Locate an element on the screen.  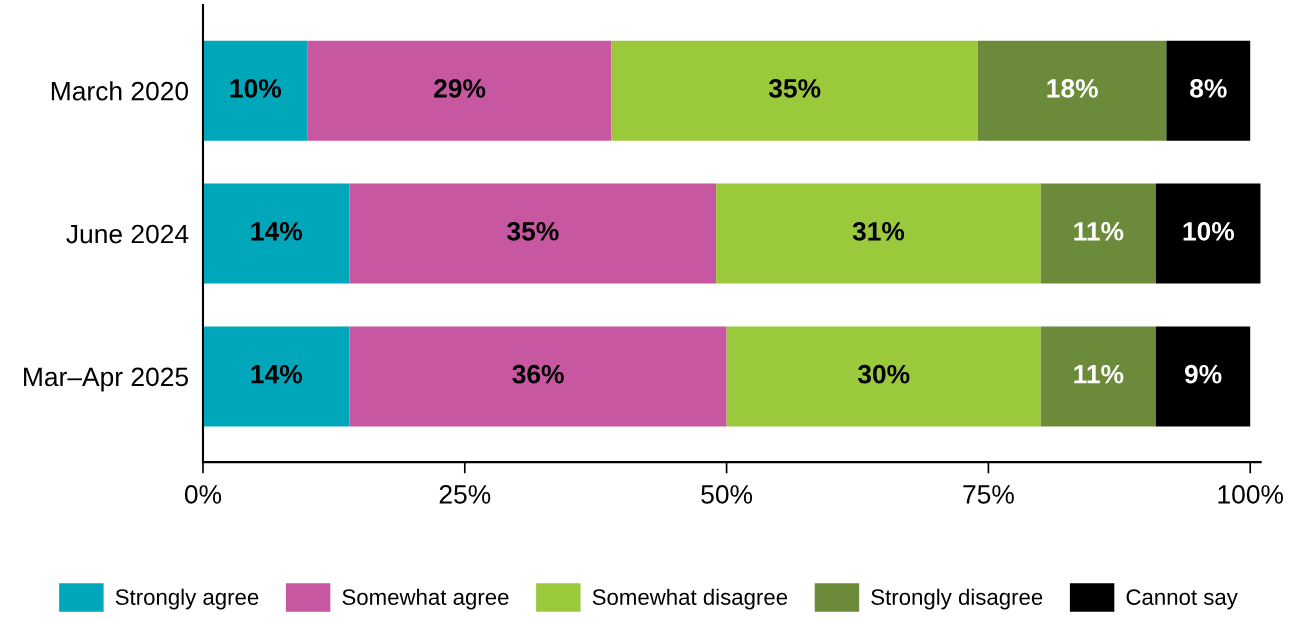
legend-label: Strongly disagree is located at coordinates (957, 599).